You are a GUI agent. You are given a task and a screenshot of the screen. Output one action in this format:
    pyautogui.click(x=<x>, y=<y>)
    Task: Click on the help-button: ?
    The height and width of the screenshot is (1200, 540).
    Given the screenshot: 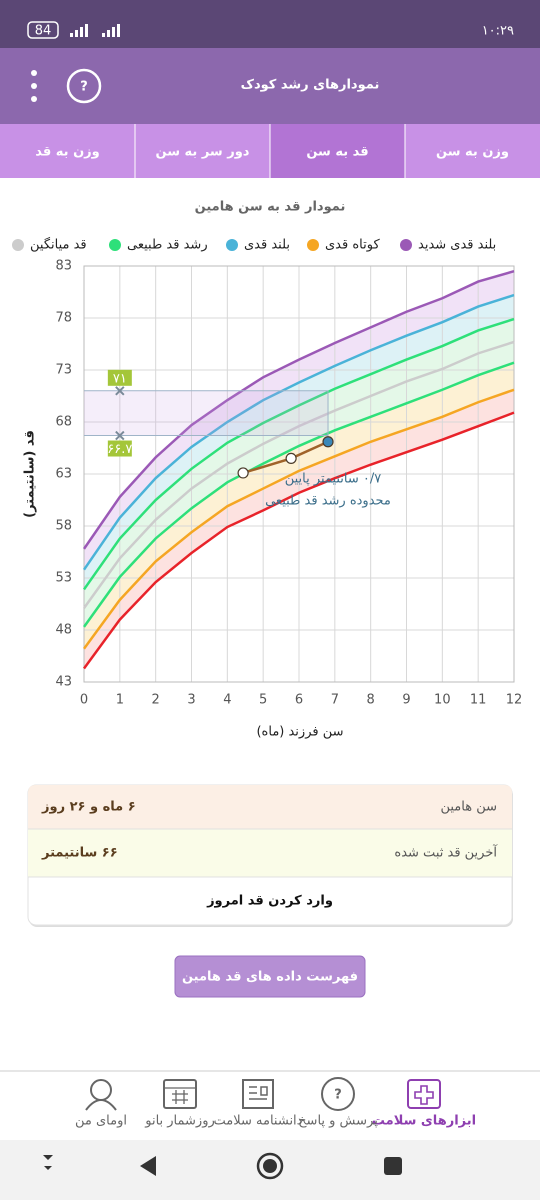 What is the action you would take?
    pyautogui.click(x=84, y=86)
    